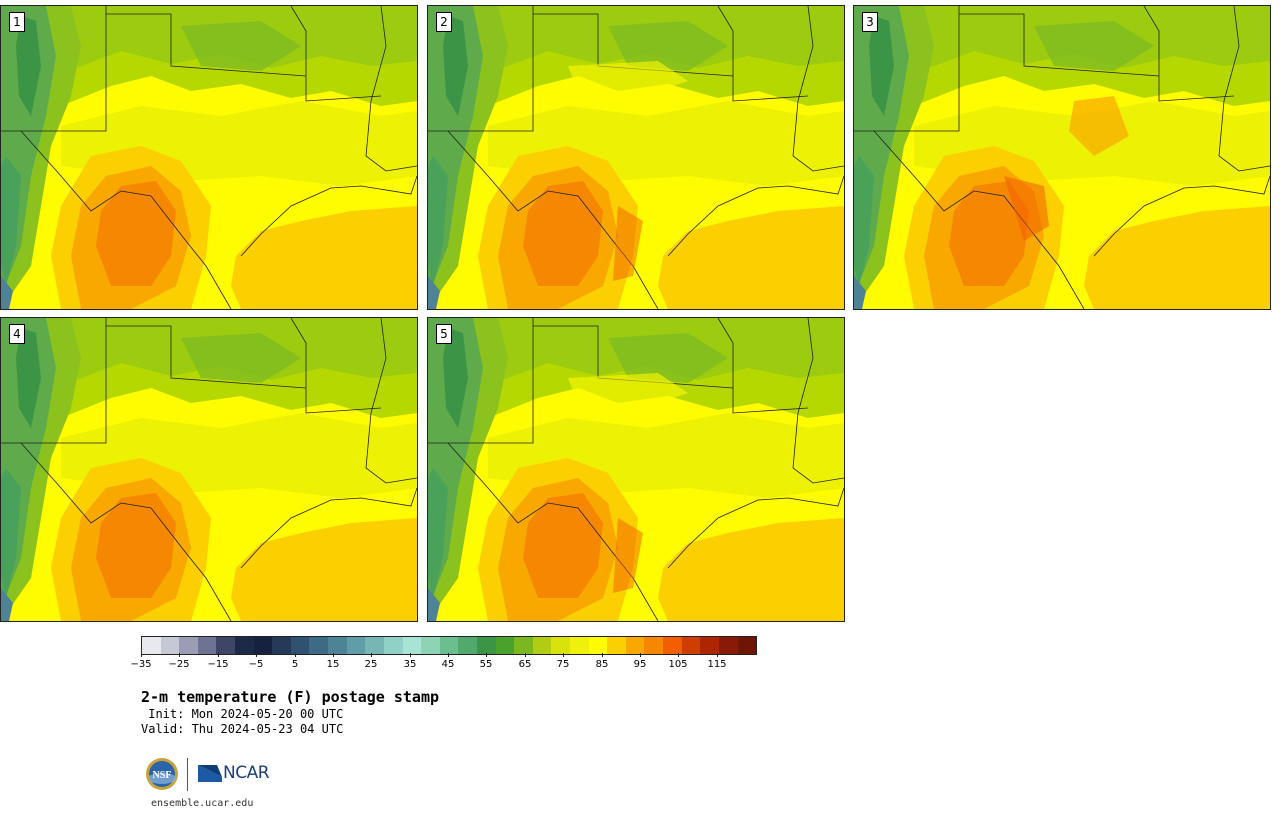 The height and width of the screenshot is (815, 1280). What do you see at coordinates (486, 664) in the screenshot?
I see `colorbar-tick-label: 55` at bounding box center [486, 664].